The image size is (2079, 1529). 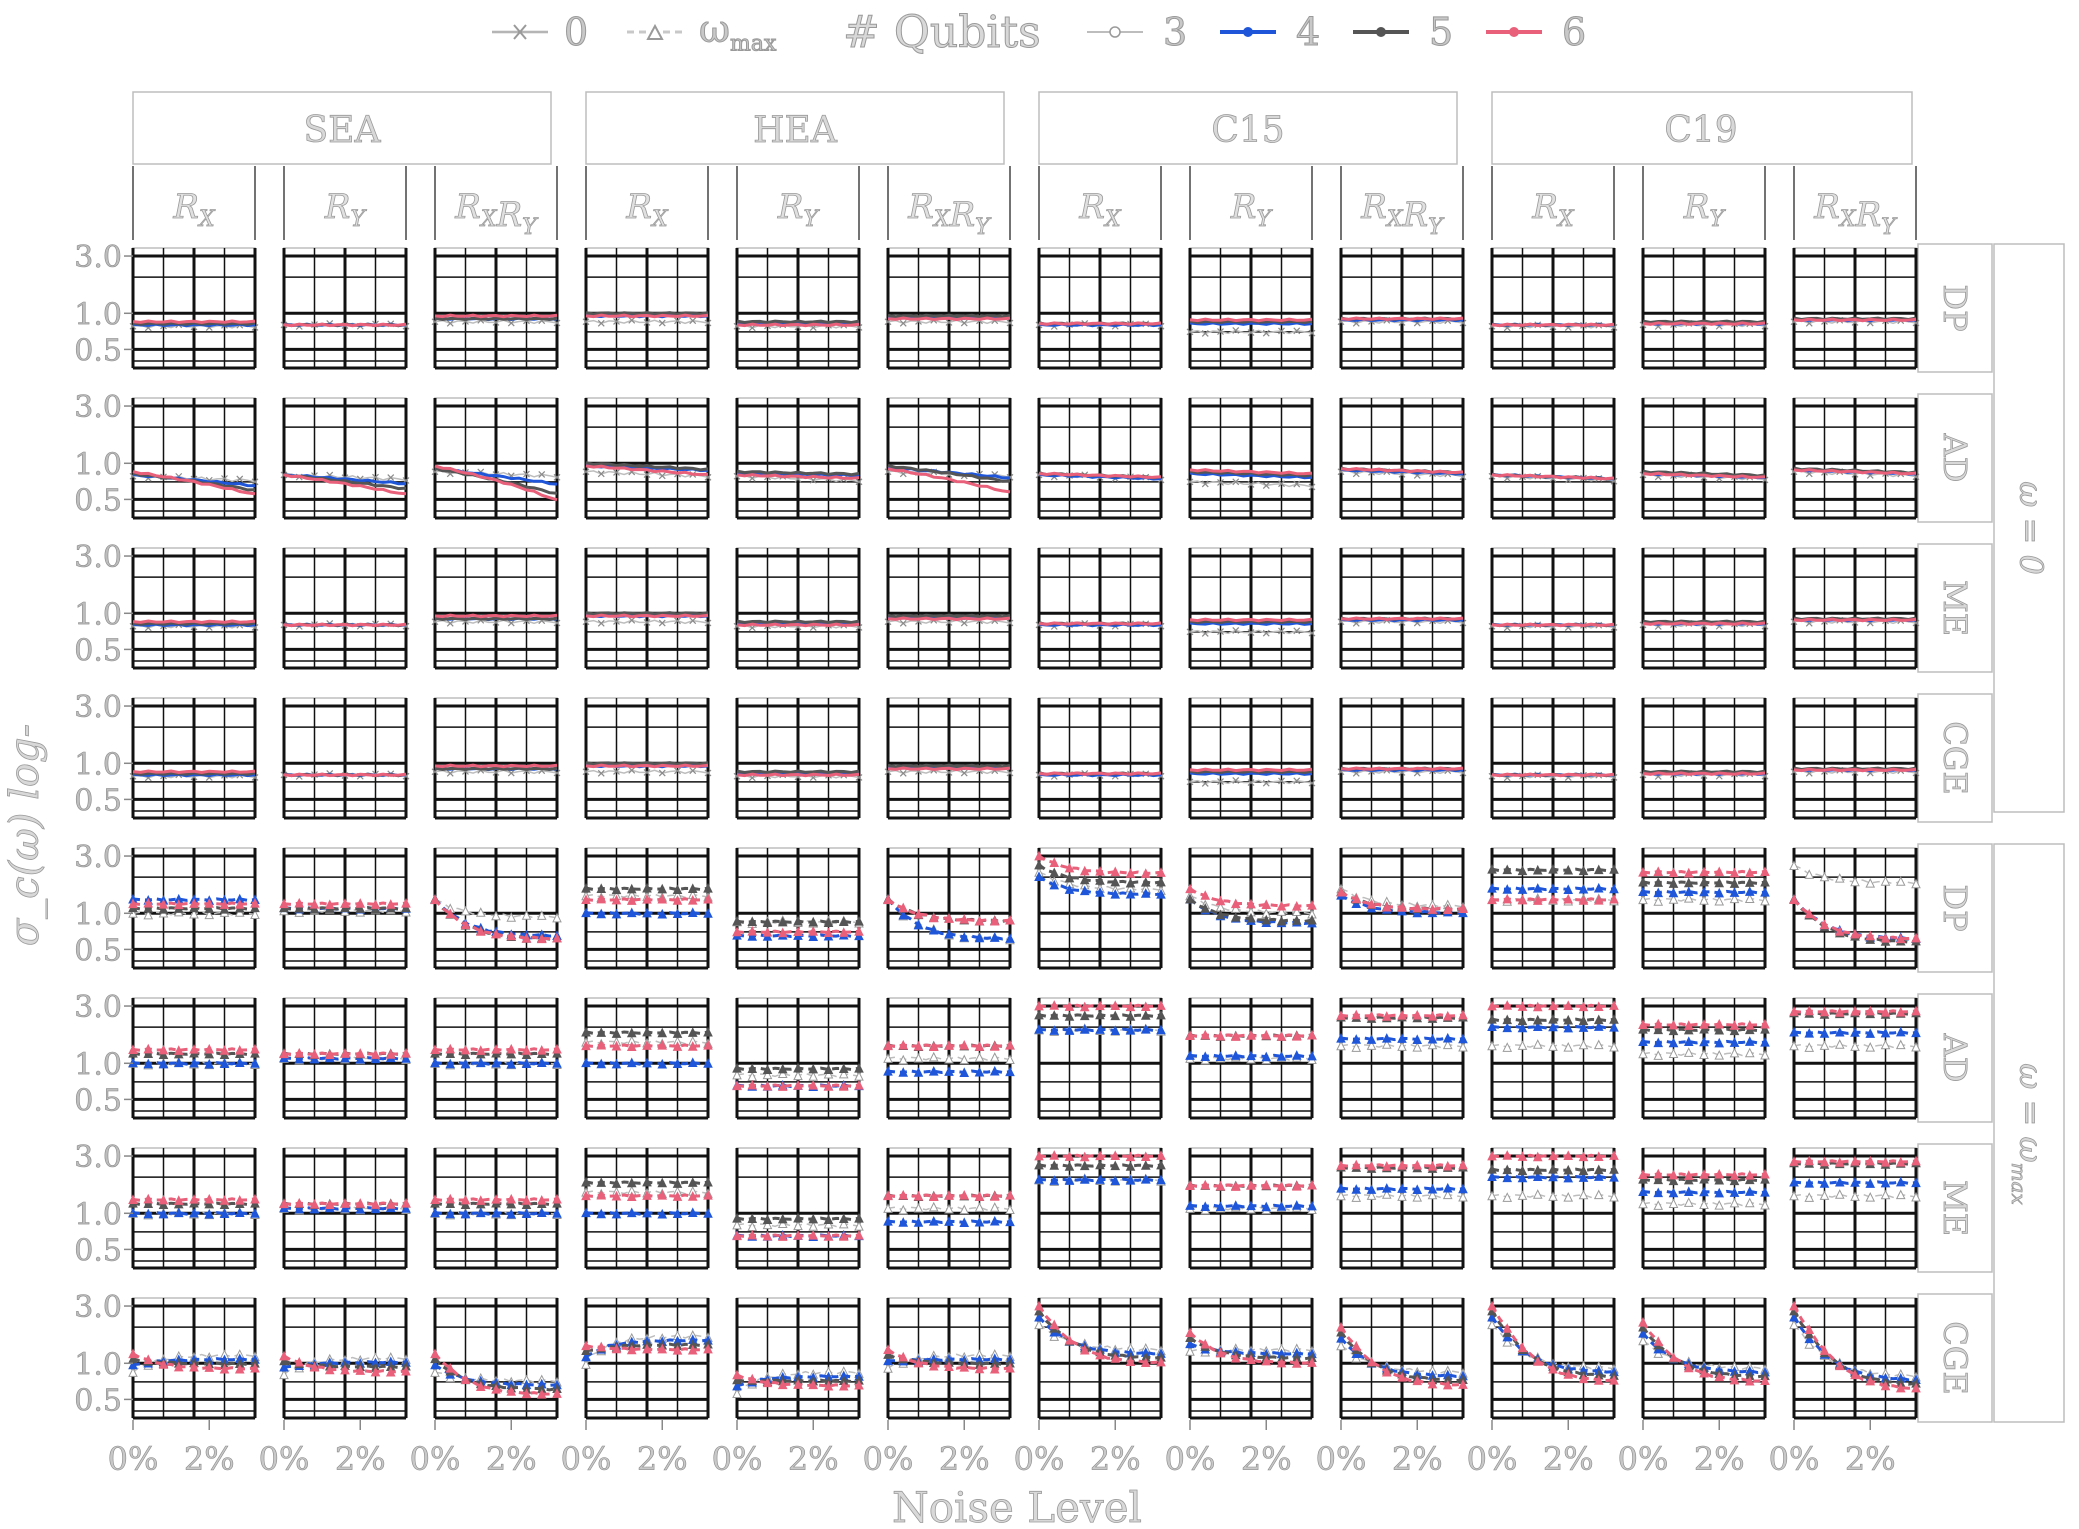 I want to click on panel-hea-1-me-wmax, so click(x=647, y=1208).